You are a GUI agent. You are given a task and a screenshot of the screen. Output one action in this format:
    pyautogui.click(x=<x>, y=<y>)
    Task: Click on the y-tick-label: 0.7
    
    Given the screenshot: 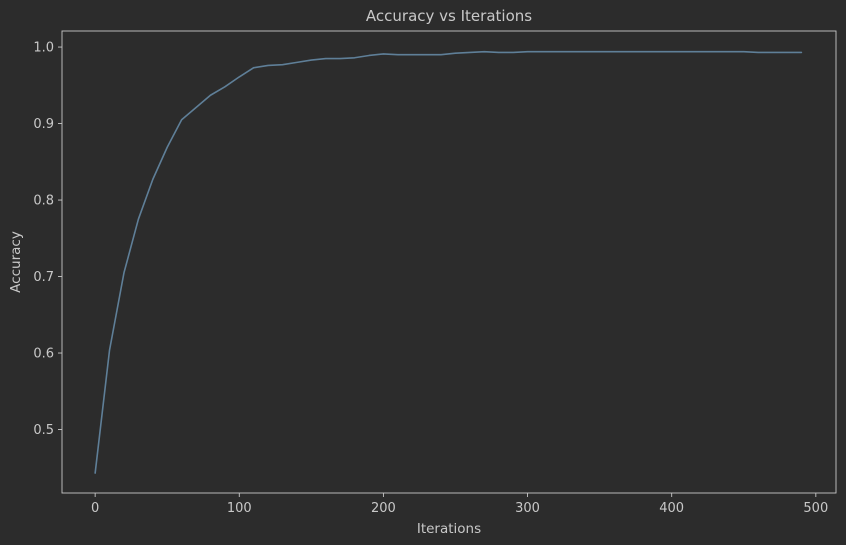 What is the action you would take?
    pyautogui.click(x=43, y=277)
    